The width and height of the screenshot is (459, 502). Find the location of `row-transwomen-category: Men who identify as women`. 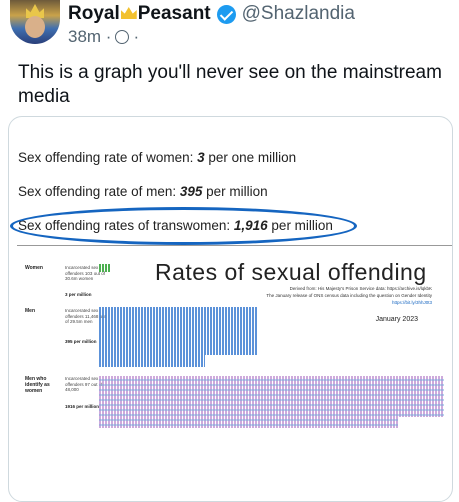

row-transwomen-category: Men who identify as women is located at coordinates (37, 385).